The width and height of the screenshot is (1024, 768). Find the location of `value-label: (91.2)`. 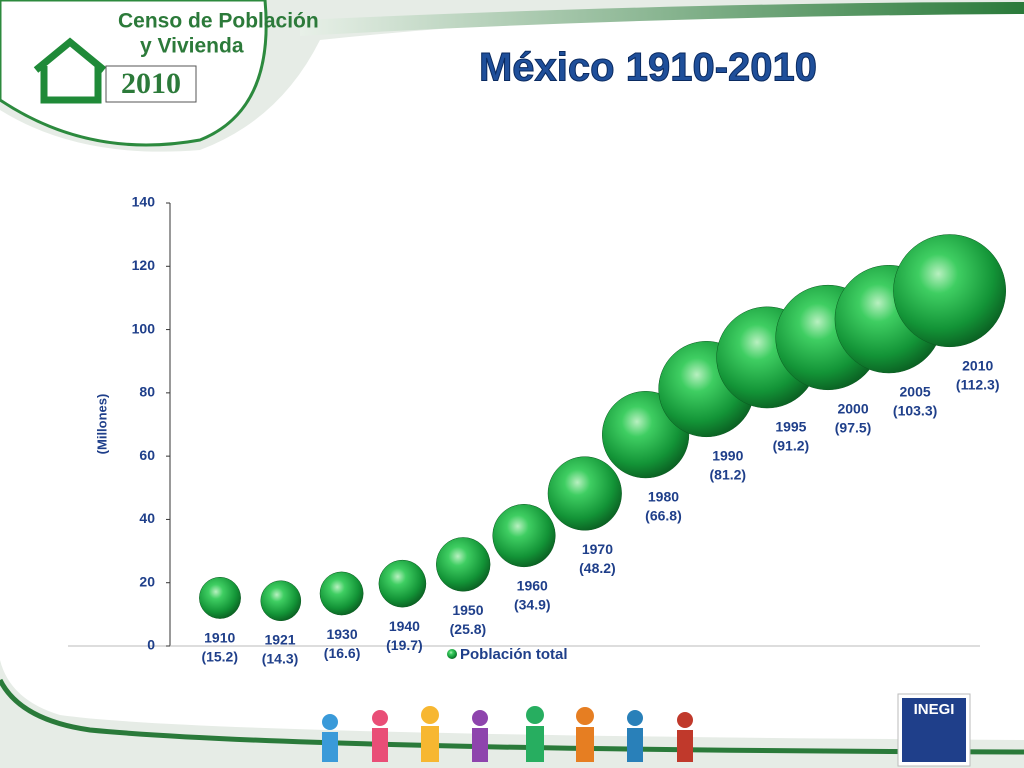

value-label: (91.2) is located at coordinates (791, 446).